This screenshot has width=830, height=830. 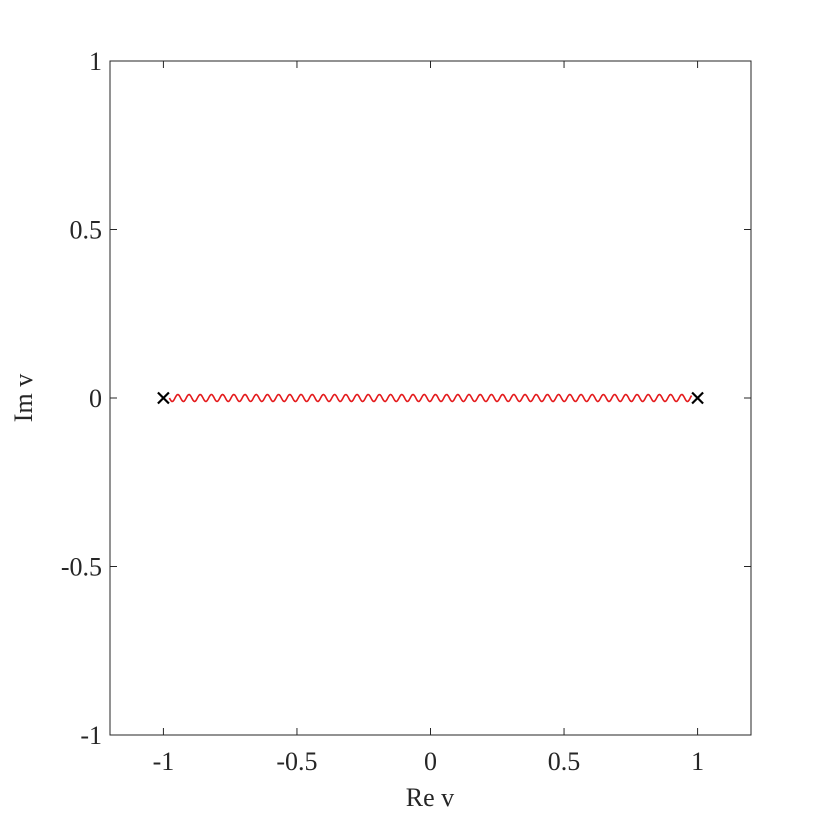 What do you see at coordinates (564, 761) in the screenshot?
I see `x-tick-label: 0.5` at bounding box center [564, 761].